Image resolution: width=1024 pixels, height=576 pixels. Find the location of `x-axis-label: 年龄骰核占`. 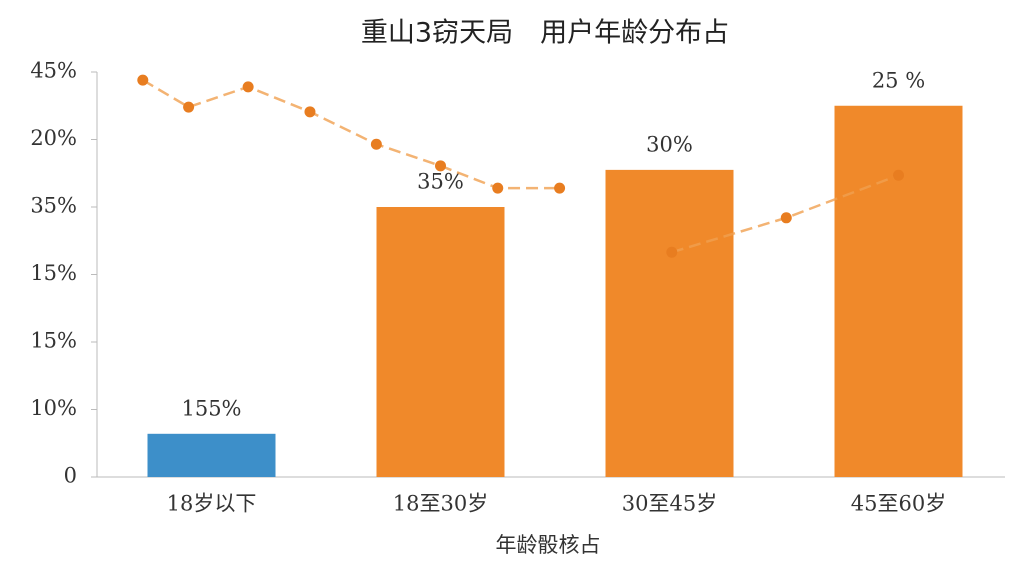

x-axis-label: 年龄骰核占 is located at coordinates (548, 545).